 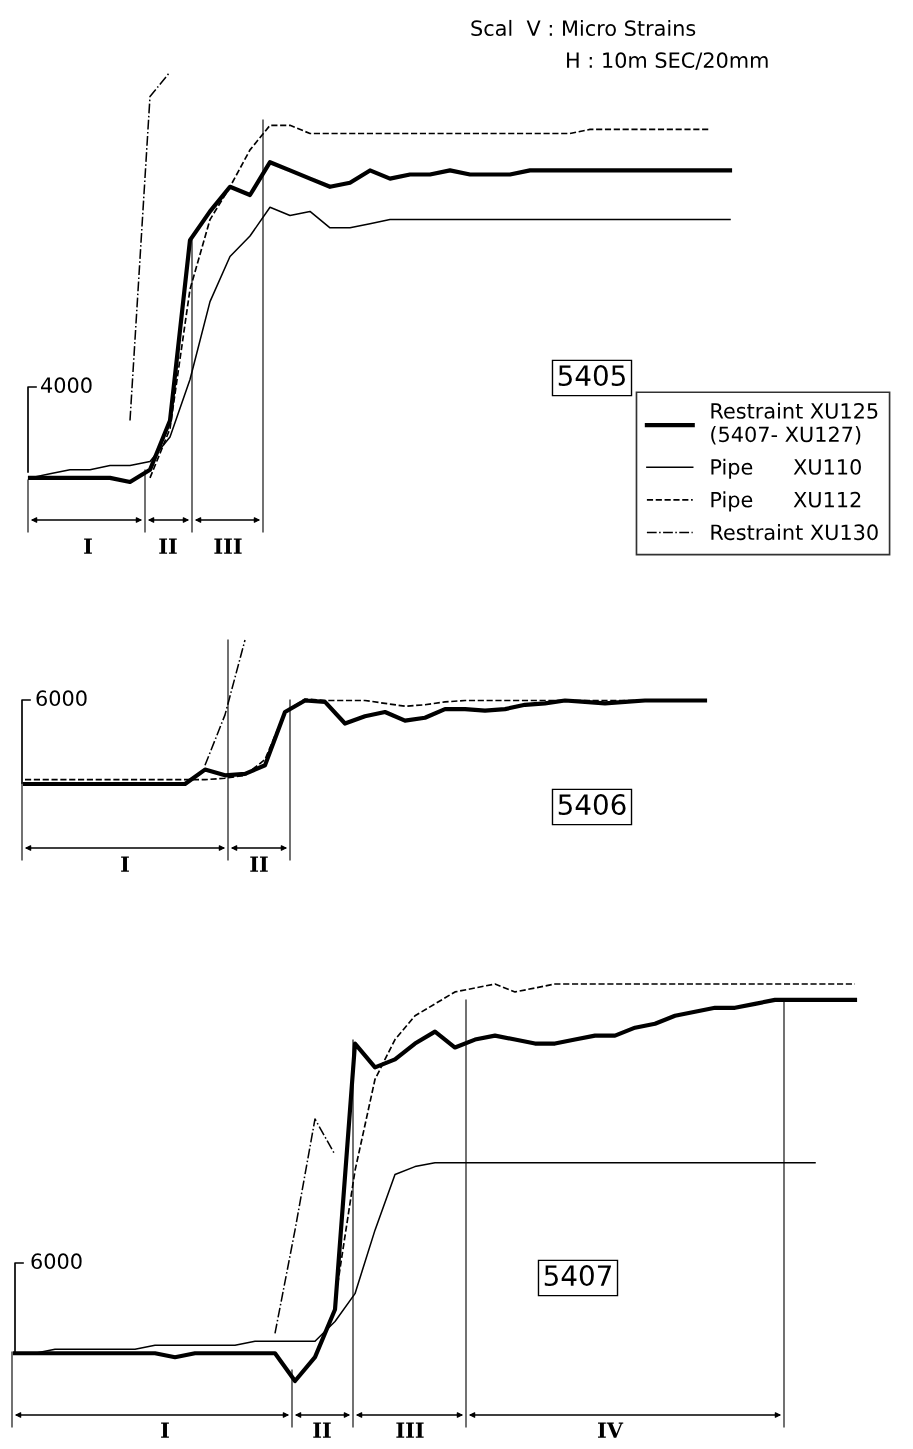 I want to click on text: IV, so click(x=611, y=1430).